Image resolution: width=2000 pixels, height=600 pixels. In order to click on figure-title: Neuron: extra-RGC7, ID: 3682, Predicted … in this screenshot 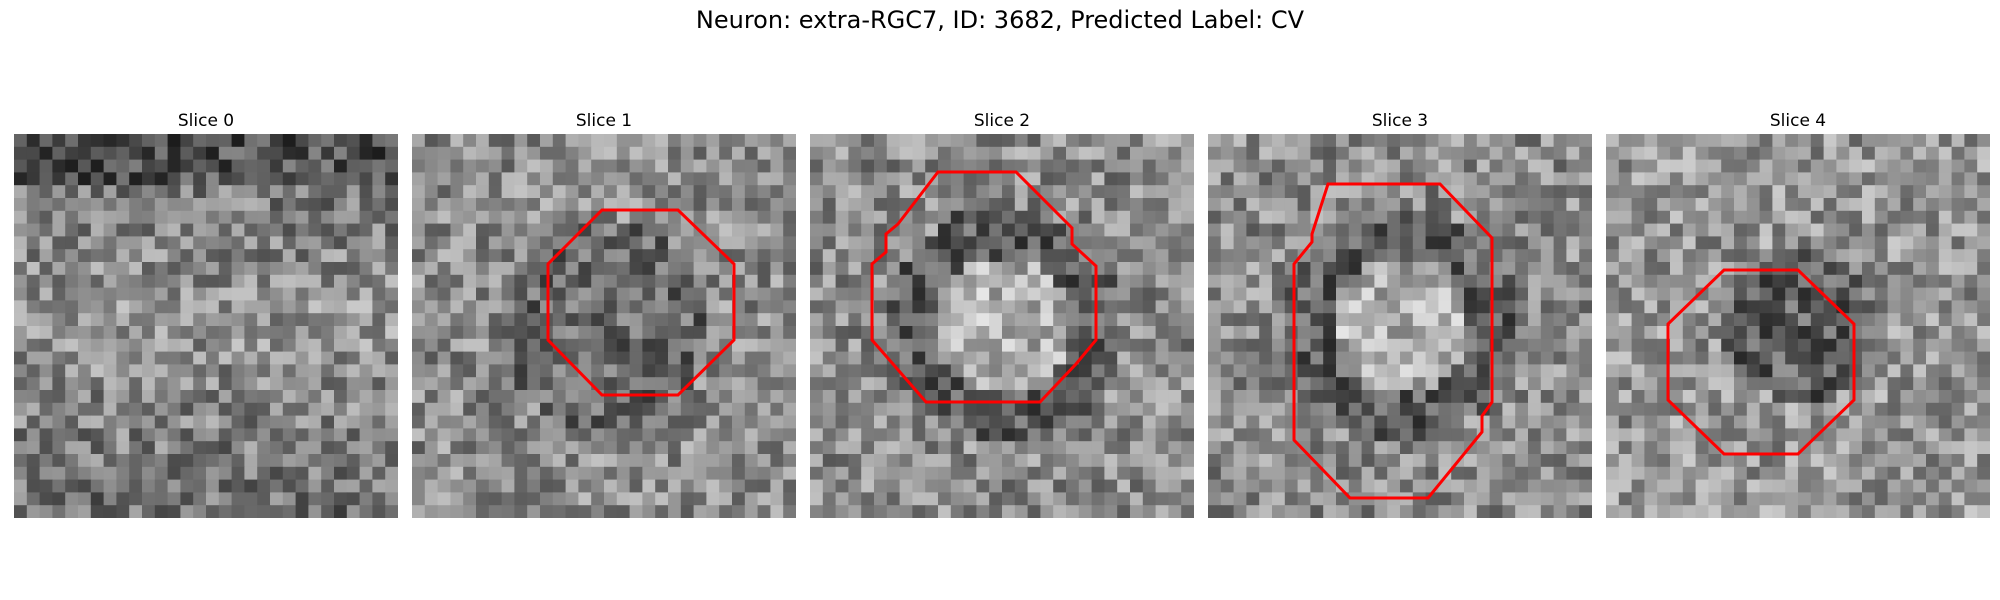, I will do `click(1000, 20)`.